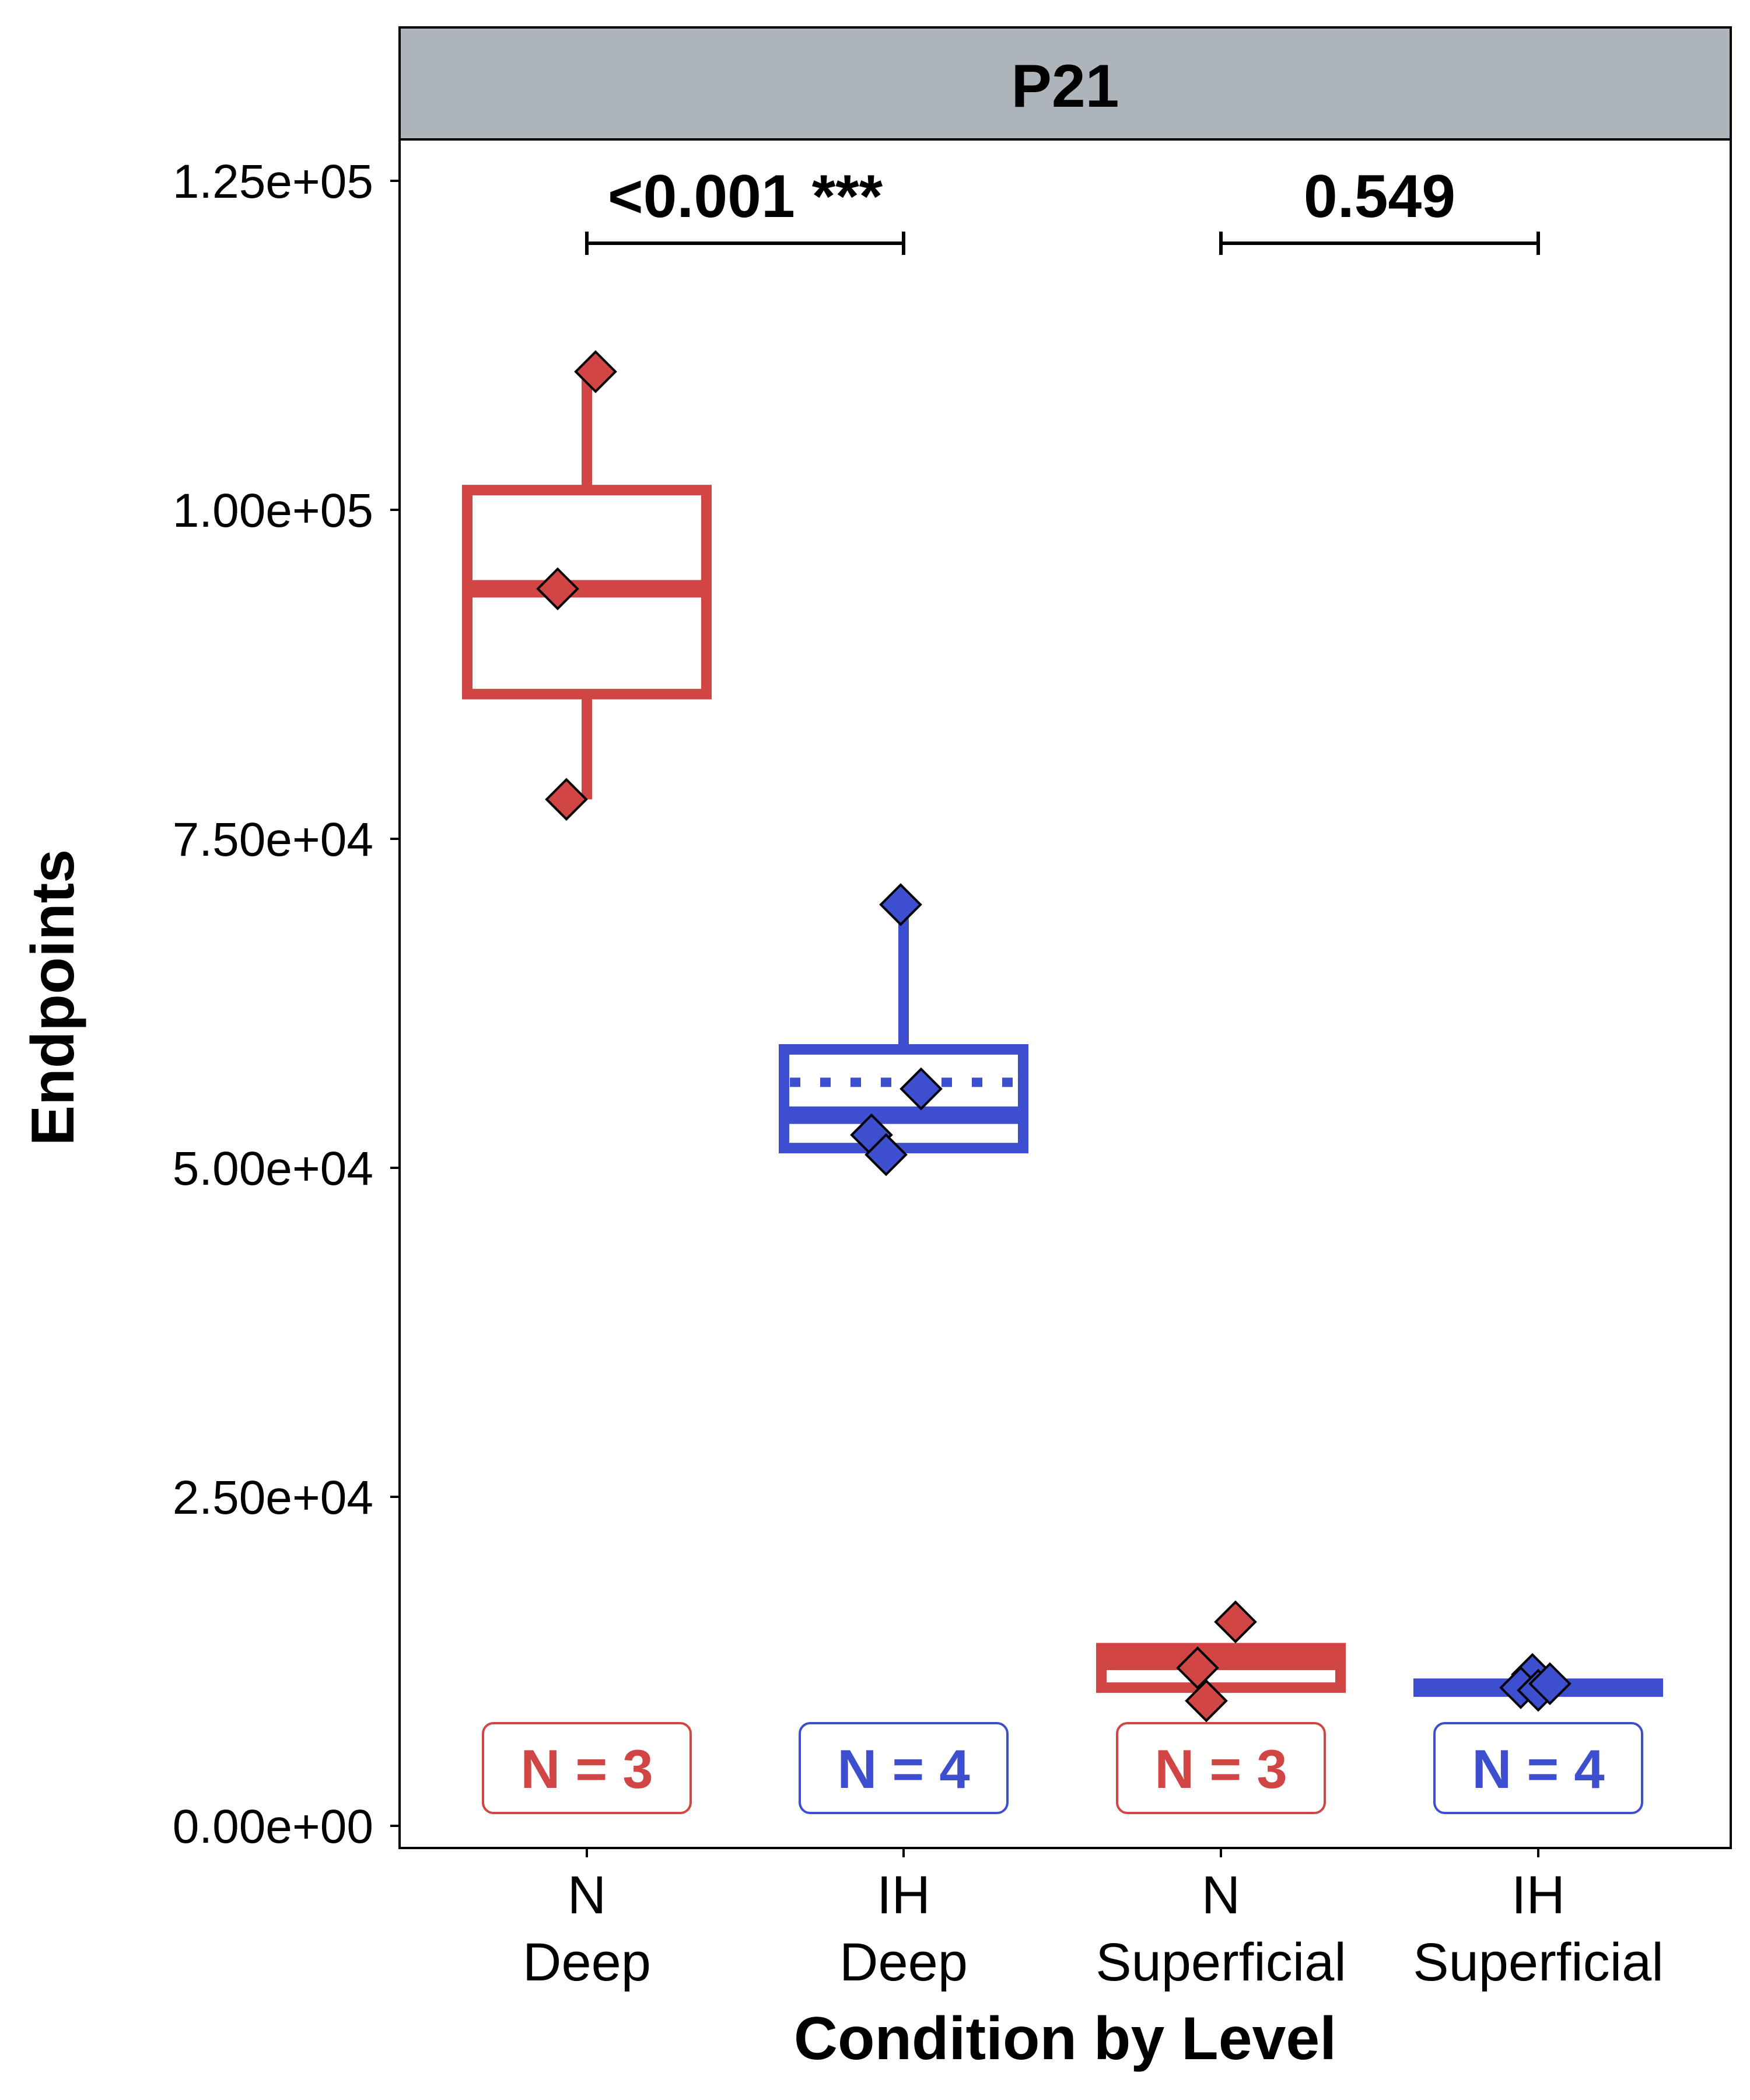 The width and height of the screenshot is (1750, 2100). What do you see at coordinates (1093, 1920) in the screenshot?
I see `x-axis: N Deep IH Deep N Superficial IH Superficial` at bounding box center [1093, 1920].